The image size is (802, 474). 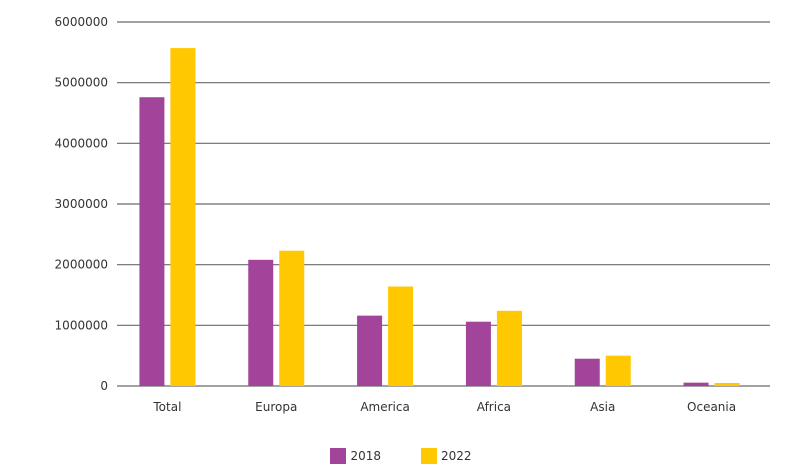 I want to click on bar-america-2018, so click(x=370, y=350).